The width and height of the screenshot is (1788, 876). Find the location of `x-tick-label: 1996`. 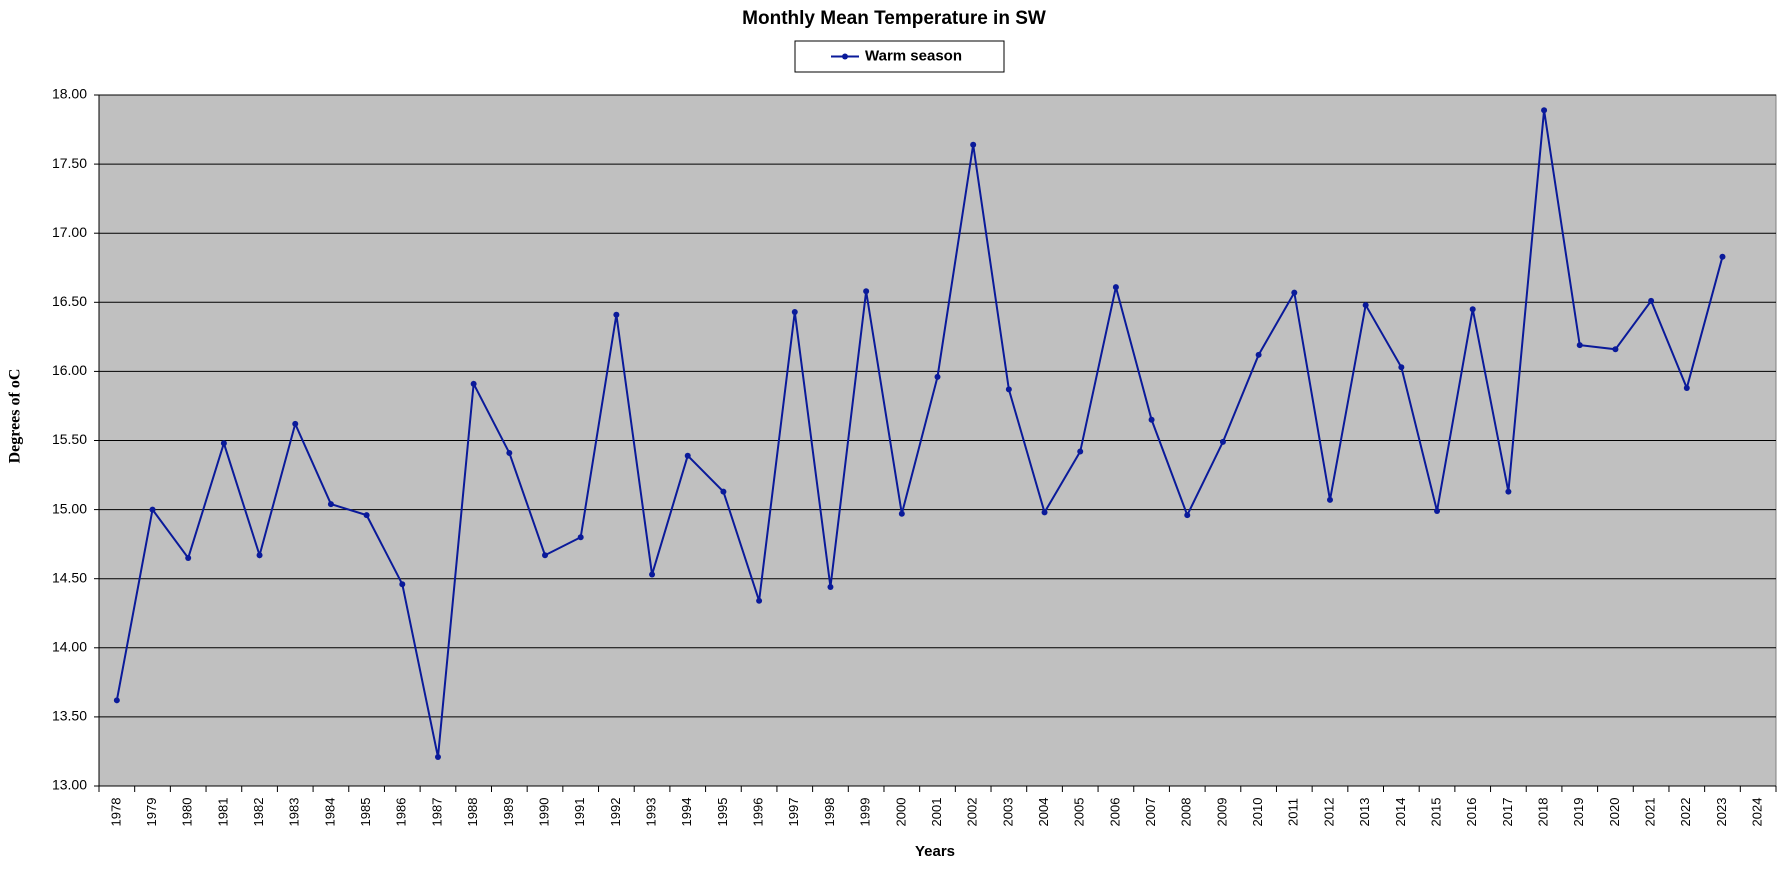

x-tick-label: 1996 is located at coordinates (758, 812).